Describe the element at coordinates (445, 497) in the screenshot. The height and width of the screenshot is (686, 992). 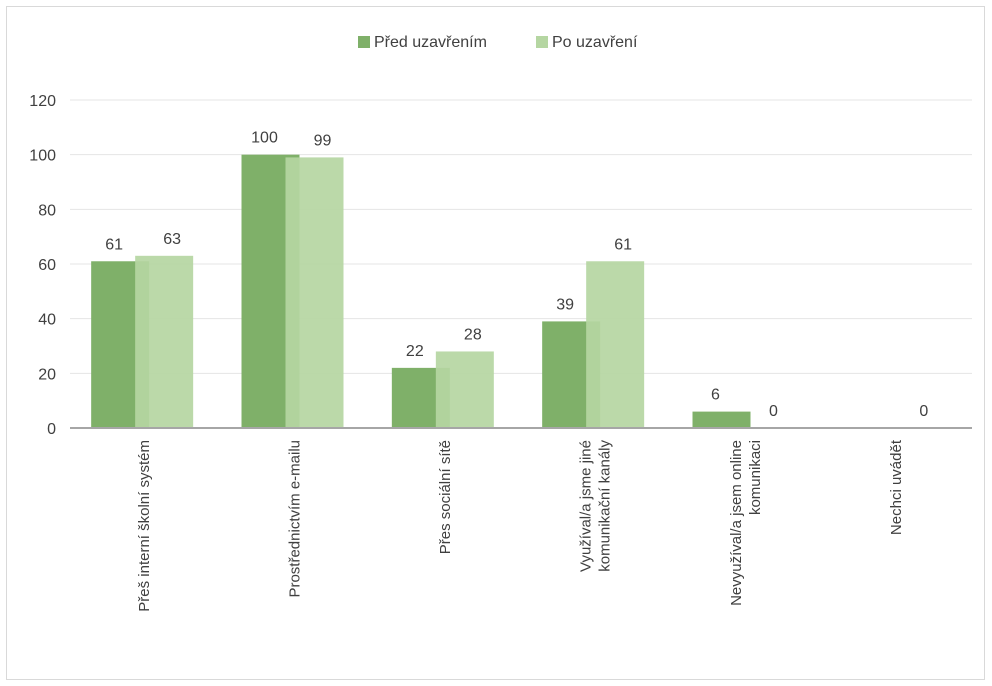
I see `x-category-label: Přes sociální sítě` at that location.